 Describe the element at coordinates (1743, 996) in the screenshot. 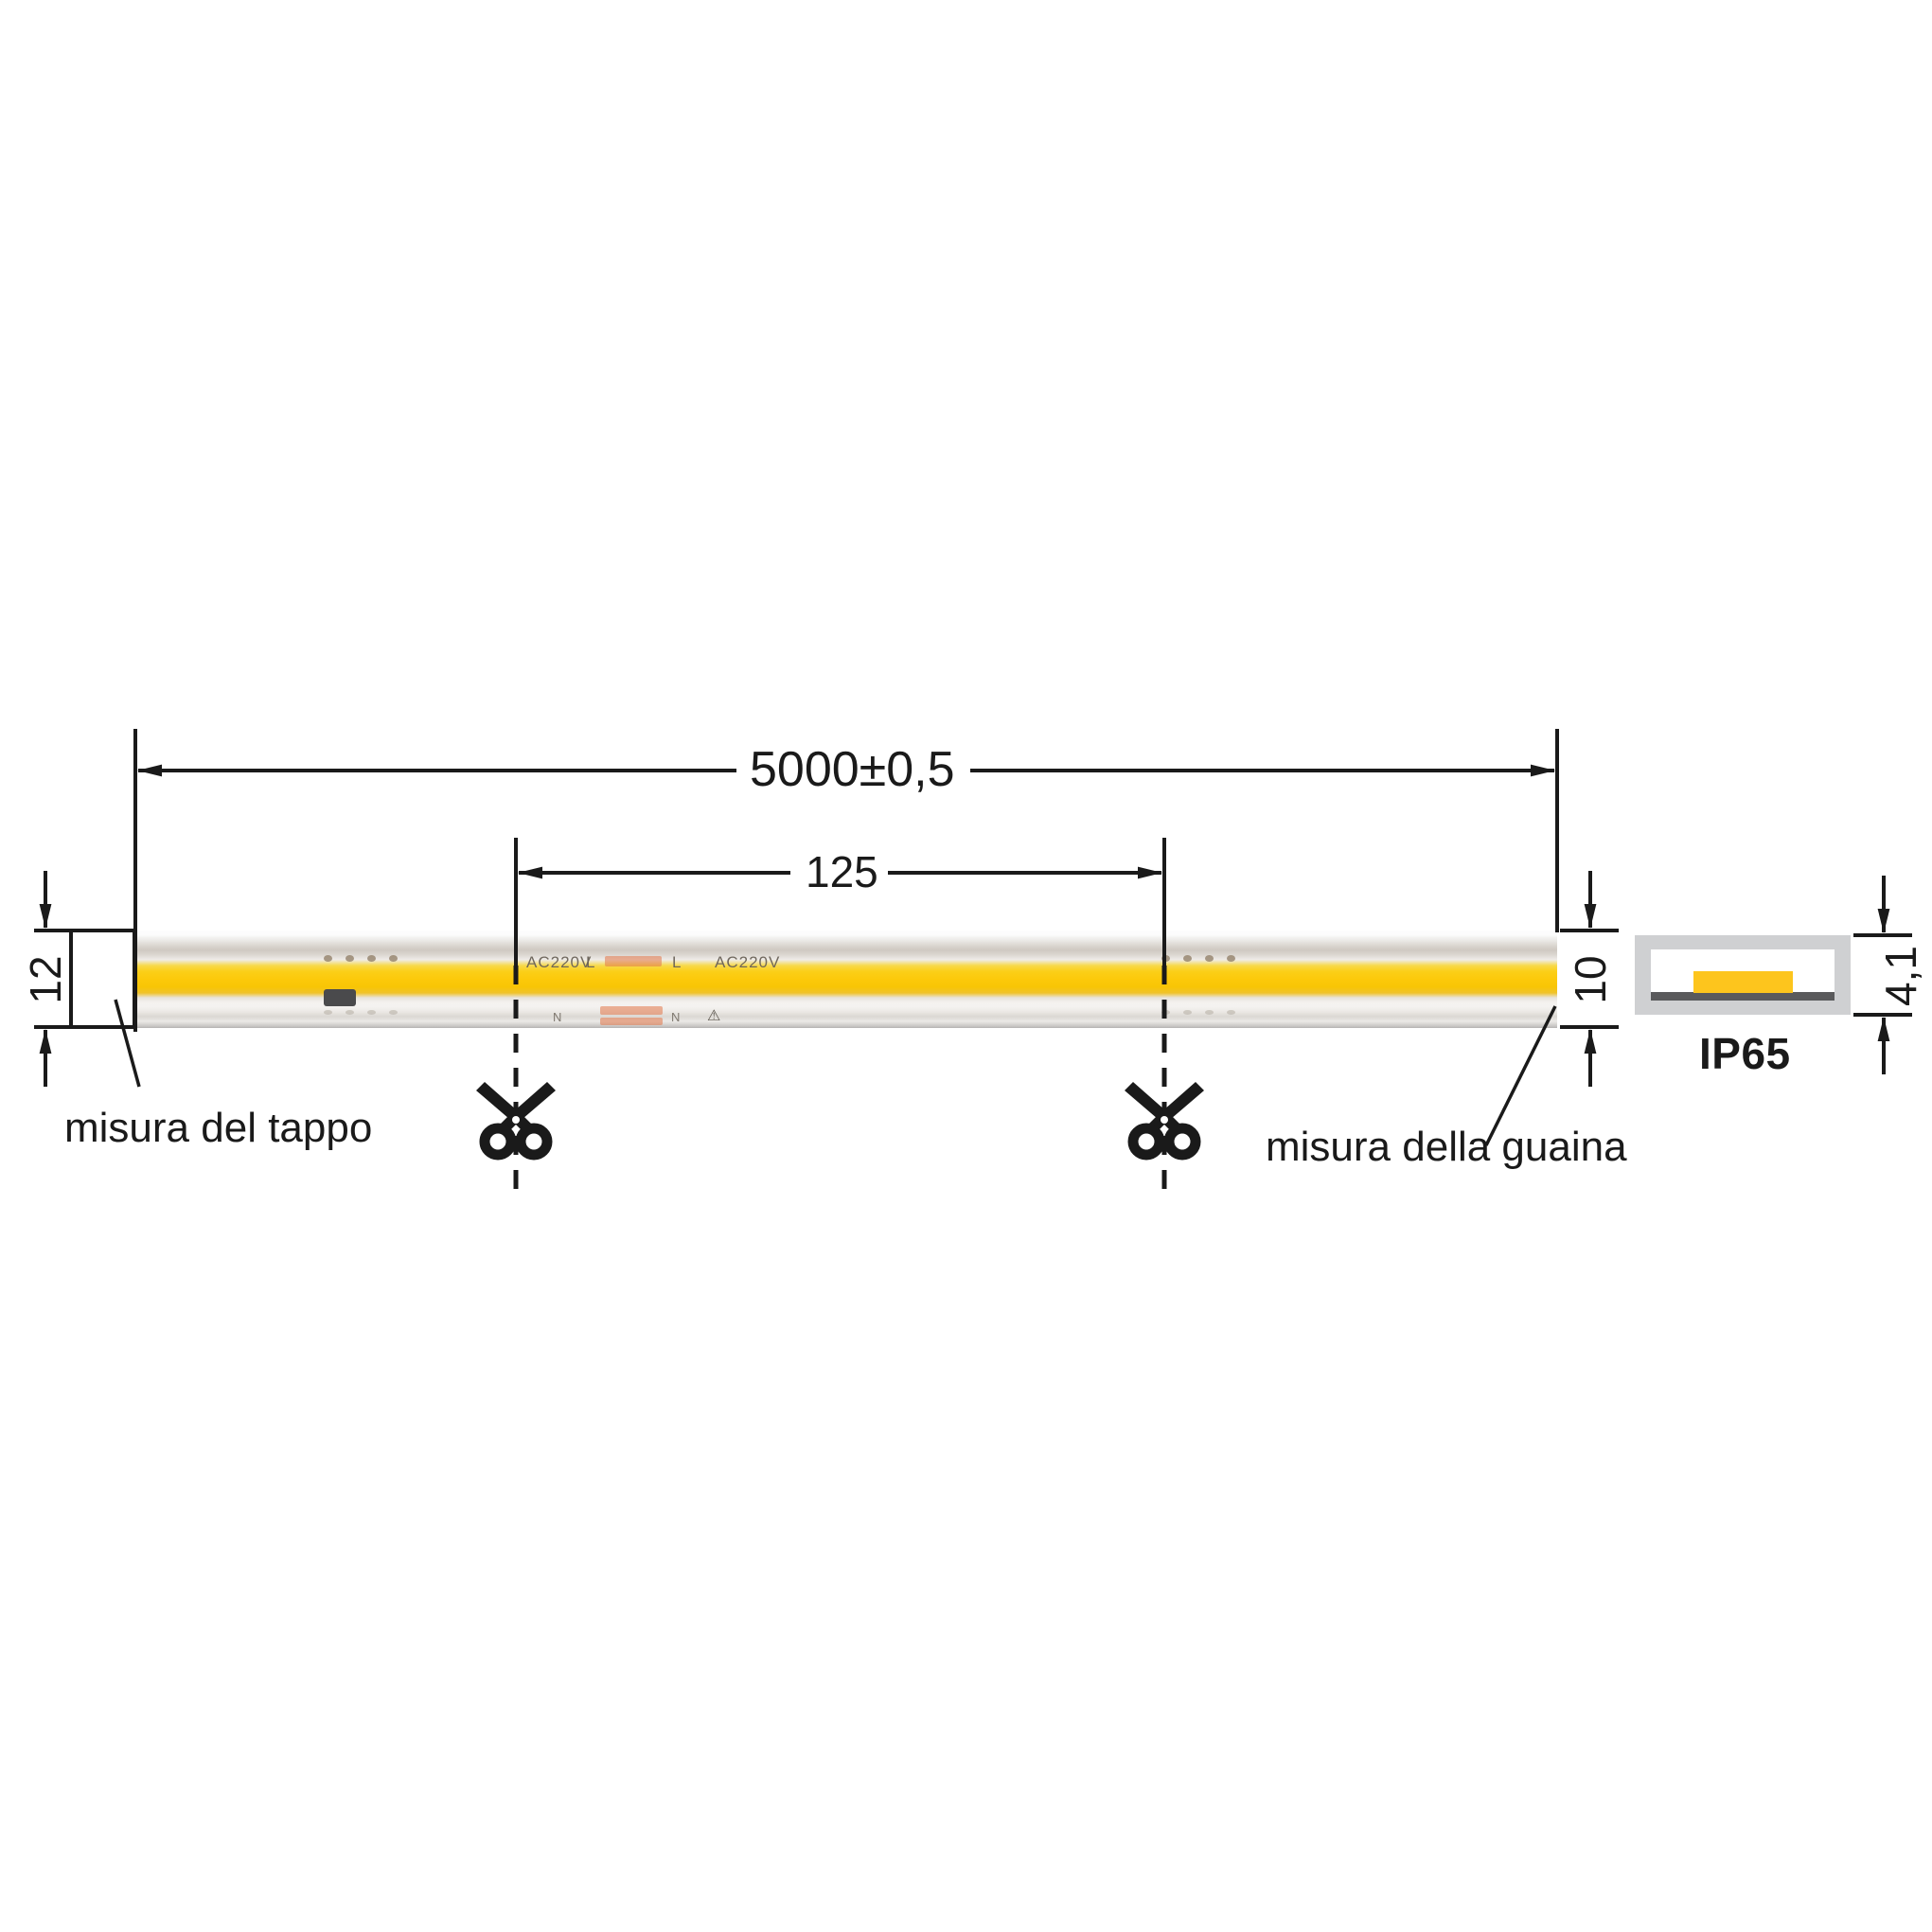

I see `cross-section-pcb` at that location.